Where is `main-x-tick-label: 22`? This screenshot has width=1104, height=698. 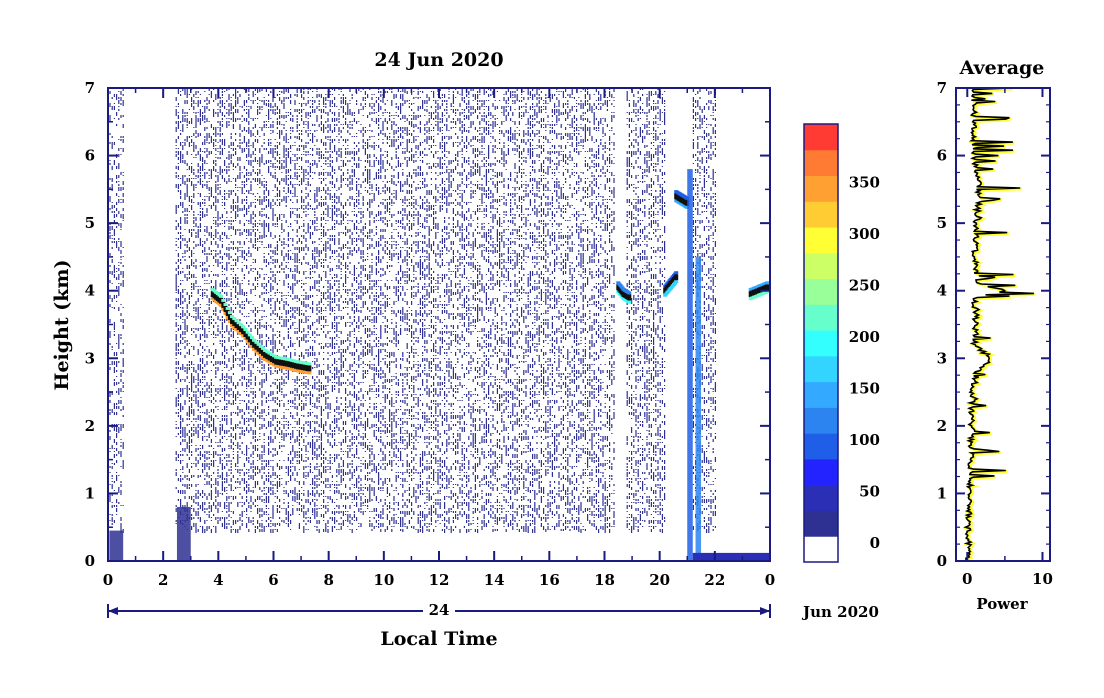 main-x-tick-label: 22 is located at coordinates (714, 580).